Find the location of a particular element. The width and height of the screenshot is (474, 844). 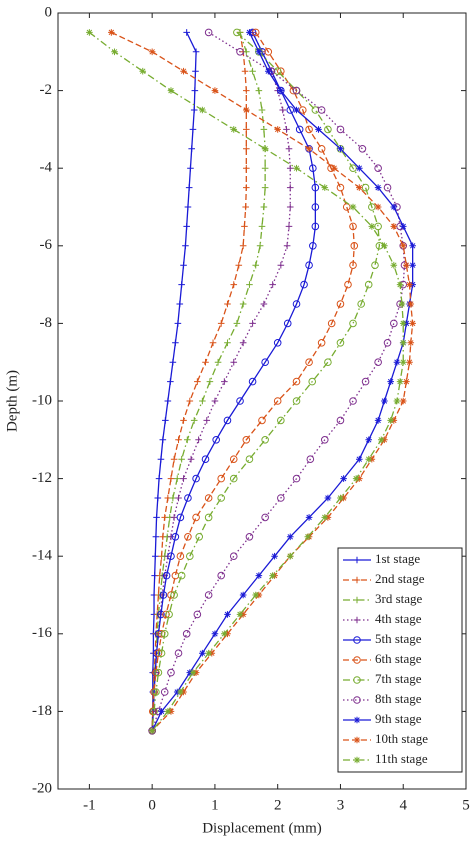

x-tick-label: 0 is located at coordinates (152, 805).